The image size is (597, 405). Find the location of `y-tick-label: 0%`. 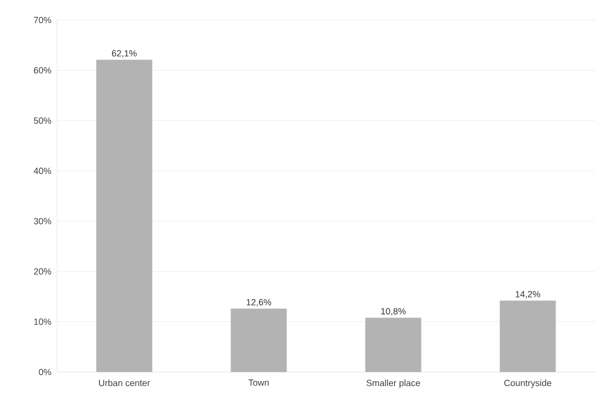

y-tick-label: 0% is located at coordinates (45, 372).